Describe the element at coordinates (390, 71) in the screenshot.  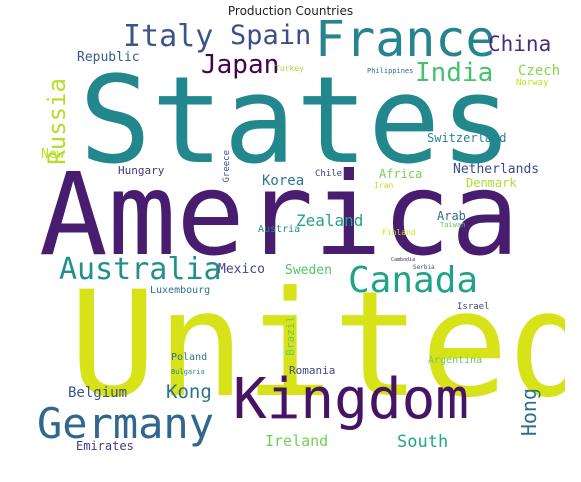
I see `word-philippines: Philippines` at that location.